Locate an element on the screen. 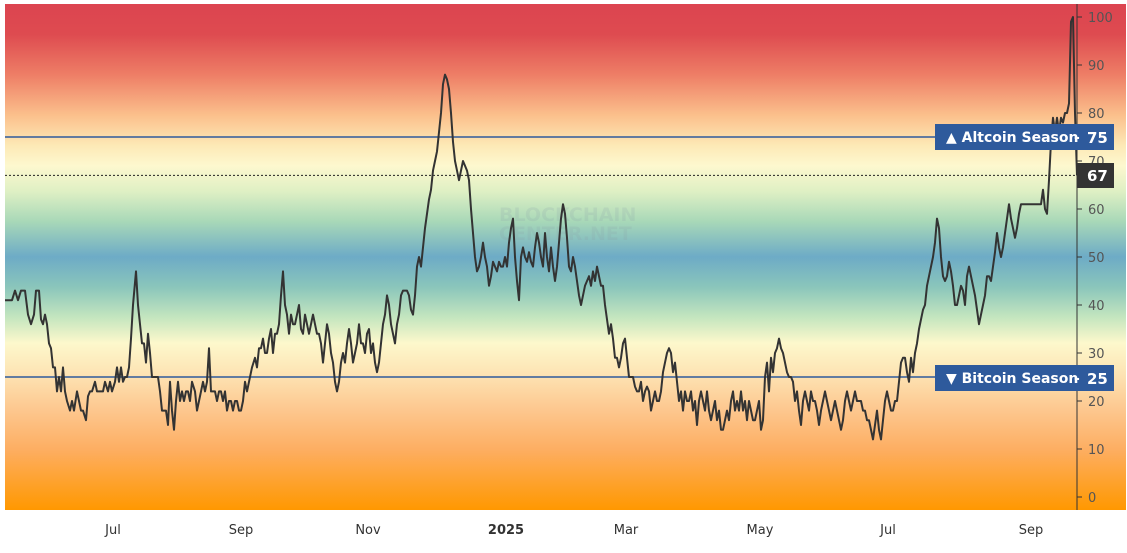 This screenshot has width=1127, height=553. bitcoin-season-badge: ▼ Bitcoin Season - 25 is located at coordinates (1024, 378).